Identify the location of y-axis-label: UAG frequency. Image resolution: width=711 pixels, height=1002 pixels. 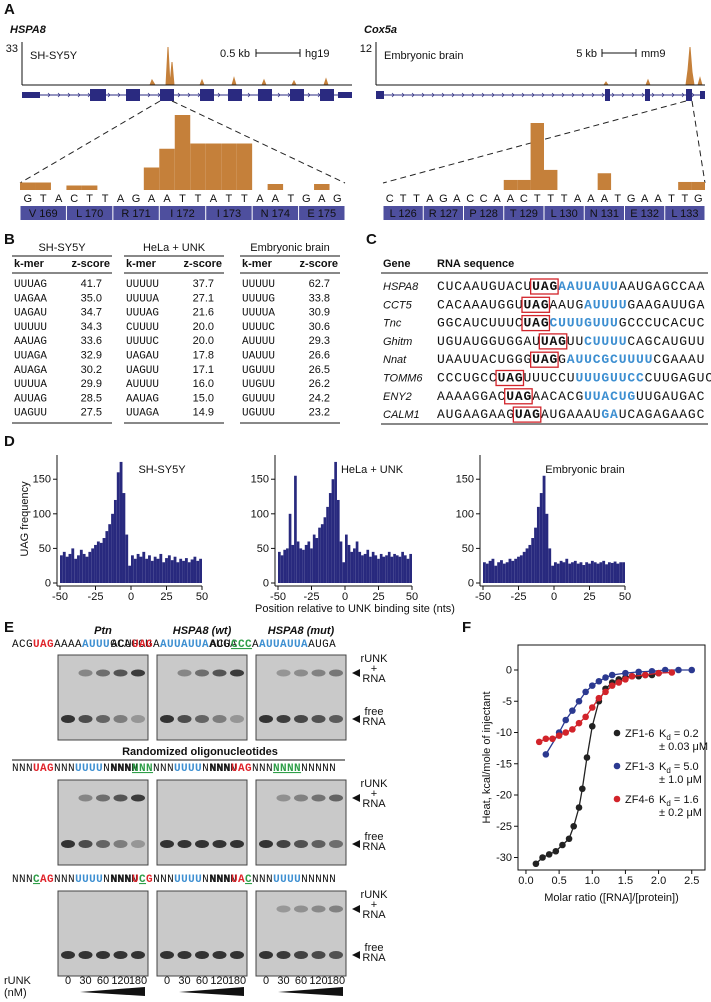
(25, 519).